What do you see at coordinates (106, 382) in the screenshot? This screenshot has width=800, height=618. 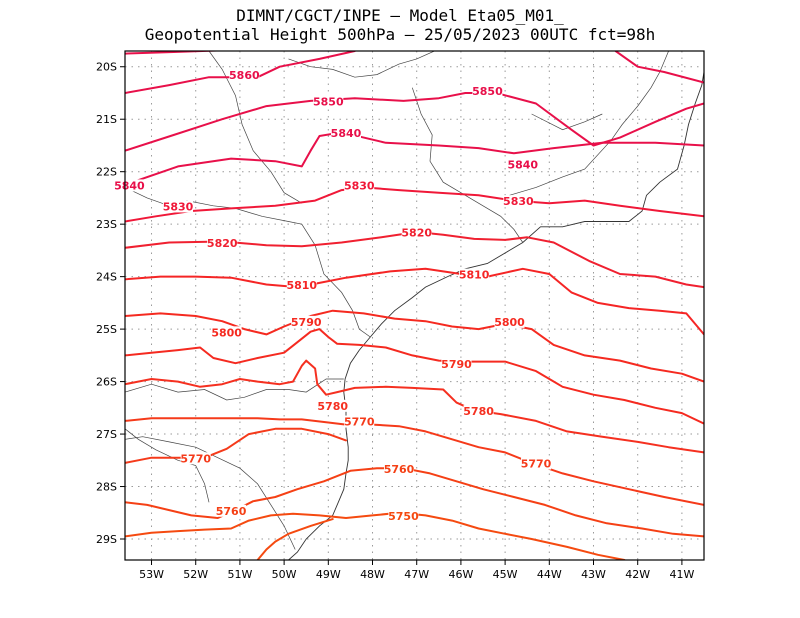 I see `y-tick-label: 26S` at bounding box center [106, 382].